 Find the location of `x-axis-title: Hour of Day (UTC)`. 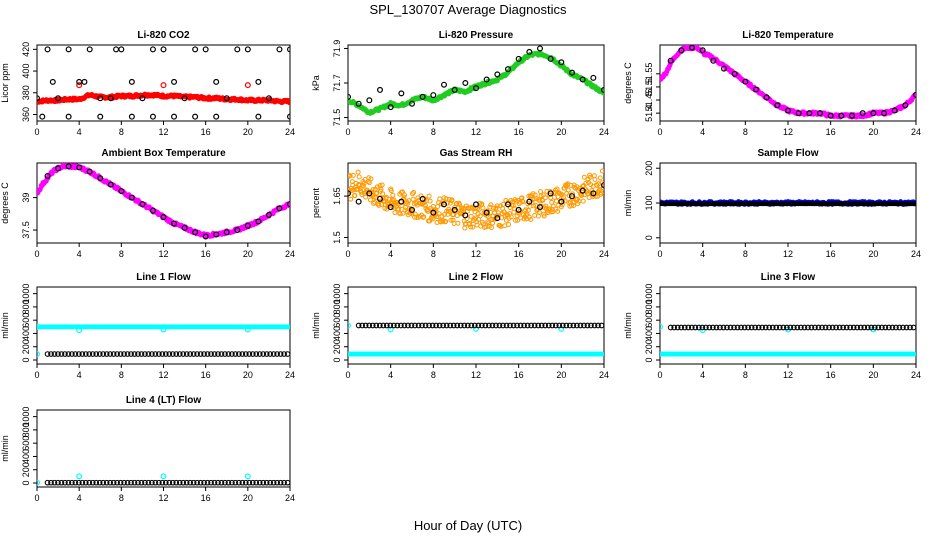

x-axis-title: Hour of Day (UTC) is located at coordinates (468, 525).